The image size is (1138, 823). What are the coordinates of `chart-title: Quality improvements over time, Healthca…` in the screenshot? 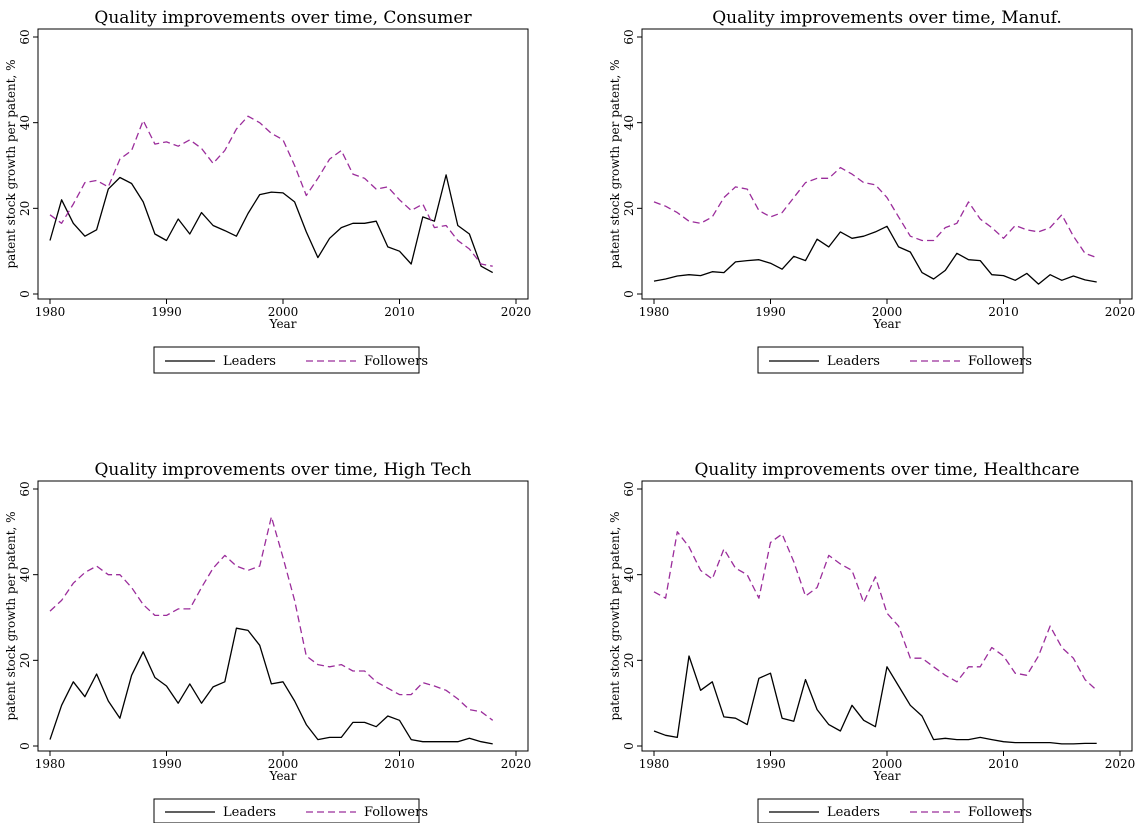 It's located at (886, 470).